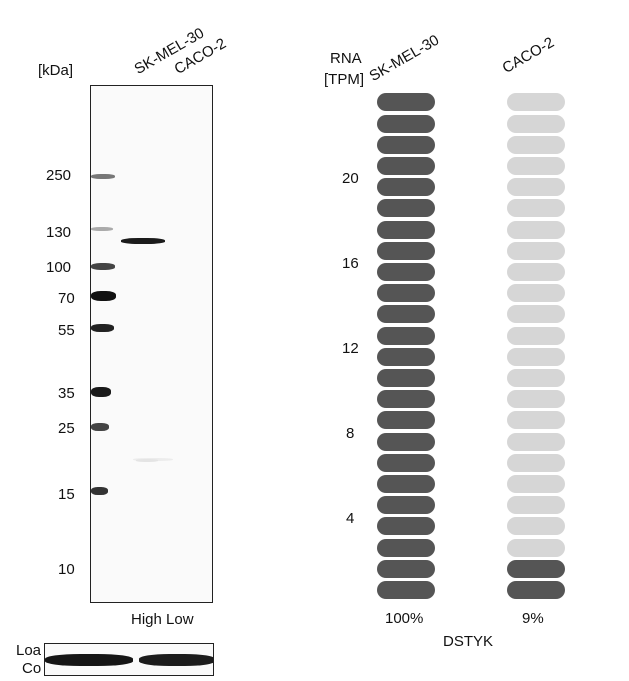 This screenshot has width=629, height=681. I want to click on rna-tick-16: 16, so click(350, 263).